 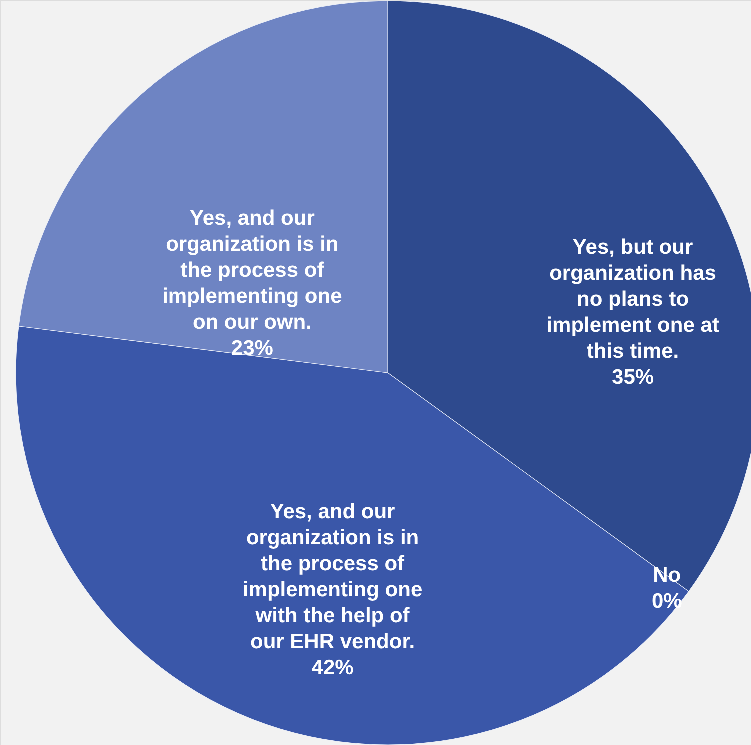 What do you see at coordinates (252, 348) in the screenshot?
I see `data-label: 23%` at bounding box center [252, 348].